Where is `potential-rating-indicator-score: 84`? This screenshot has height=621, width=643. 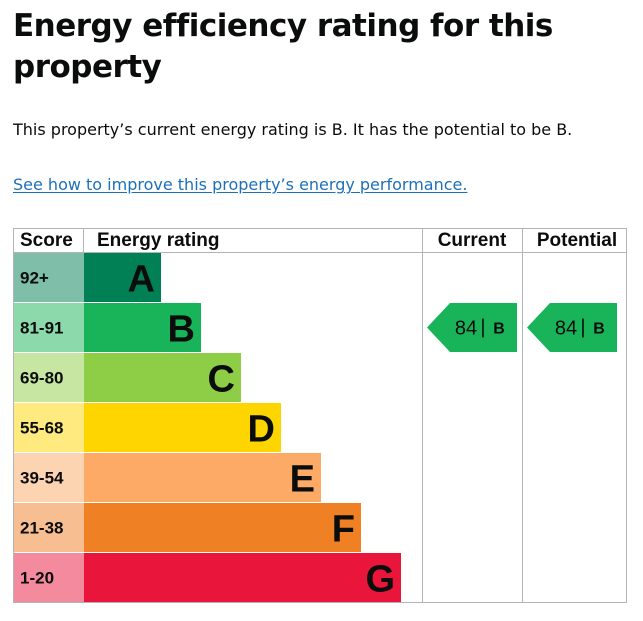
potential-rating-indicator-score: 84 is located at coordinates (566, 329).